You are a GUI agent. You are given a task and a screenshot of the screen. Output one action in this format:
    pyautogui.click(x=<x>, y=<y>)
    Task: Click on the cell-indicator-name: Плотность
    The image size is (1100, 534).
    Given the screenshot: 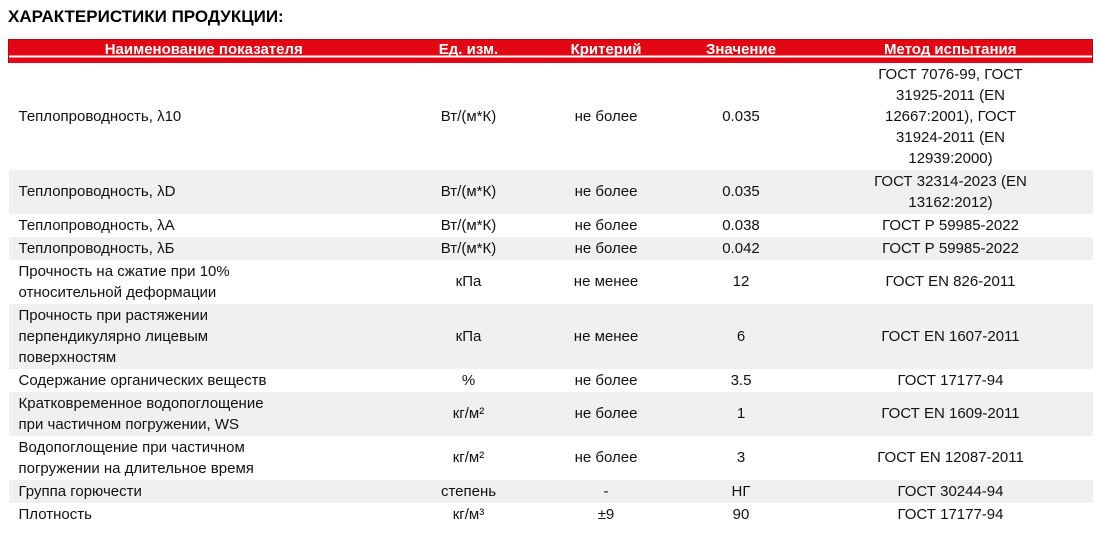 What is the action you would take?
    pyautogui.click(x=55, y=514)
    